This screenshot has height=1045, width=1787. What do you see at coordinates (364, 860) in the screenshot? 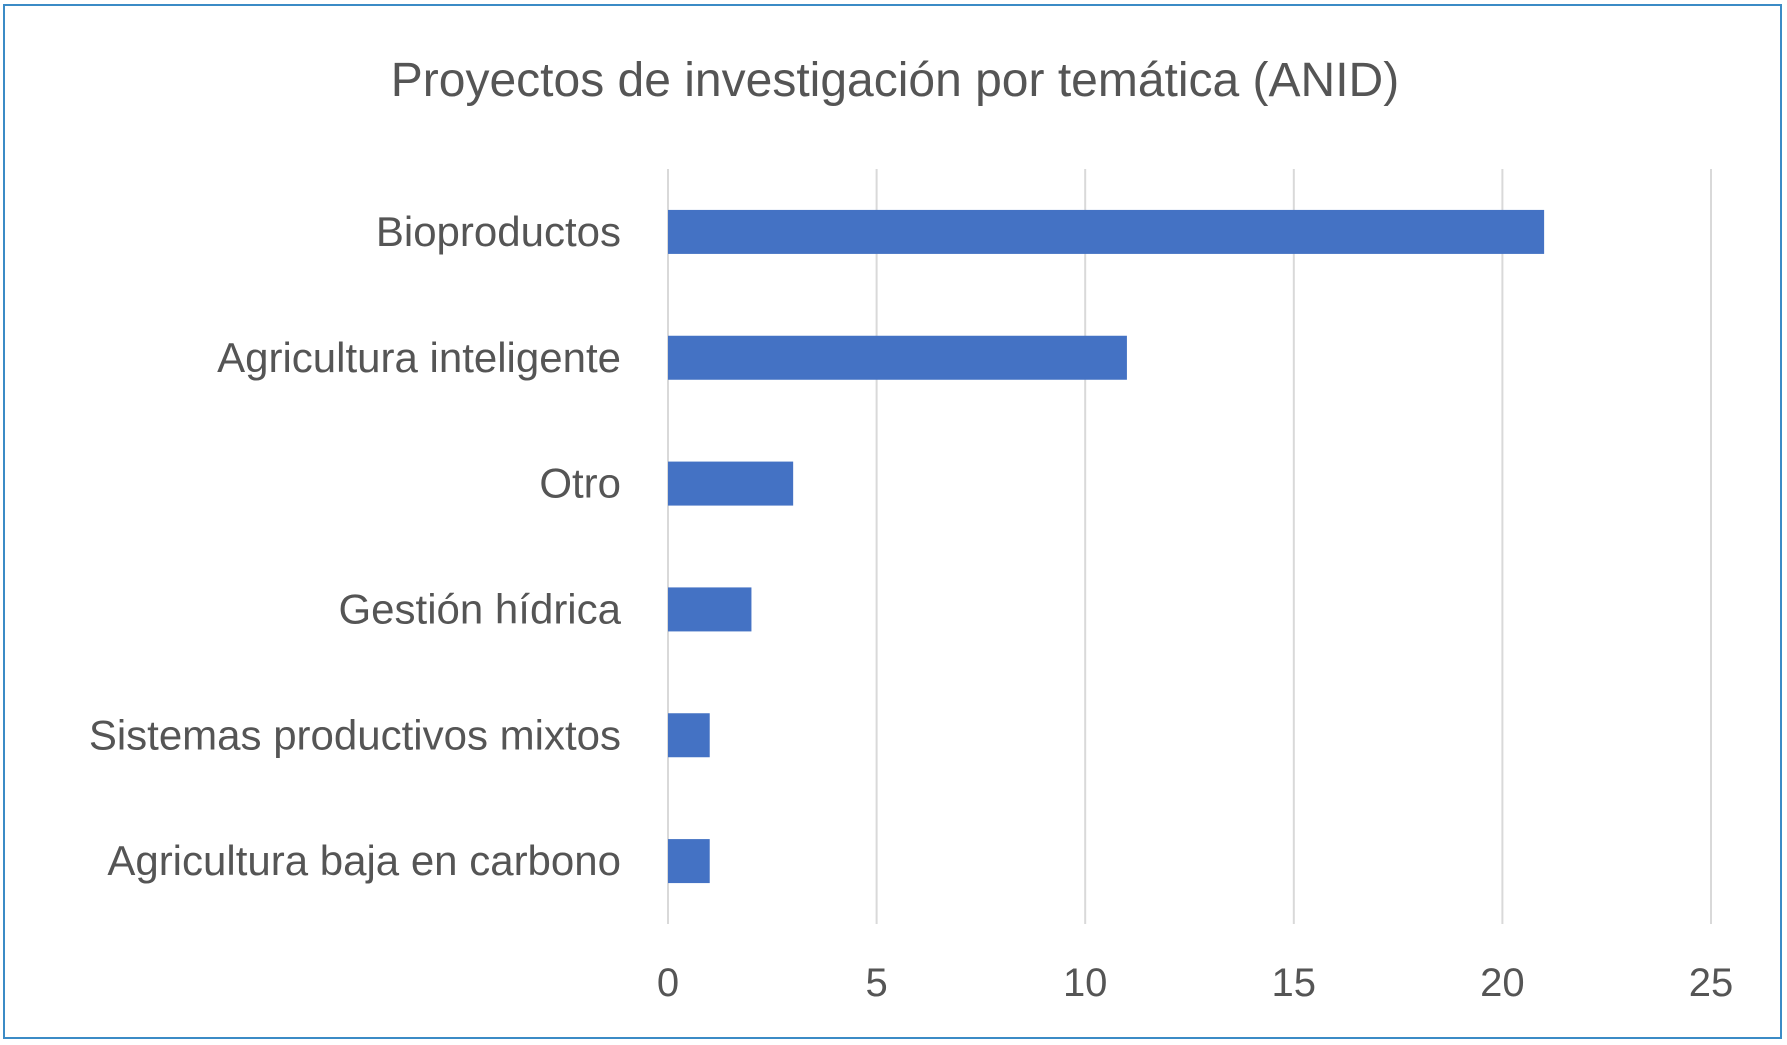
I see `category-label: Agricultura baja en carbono` at bounding box center [364, 860].